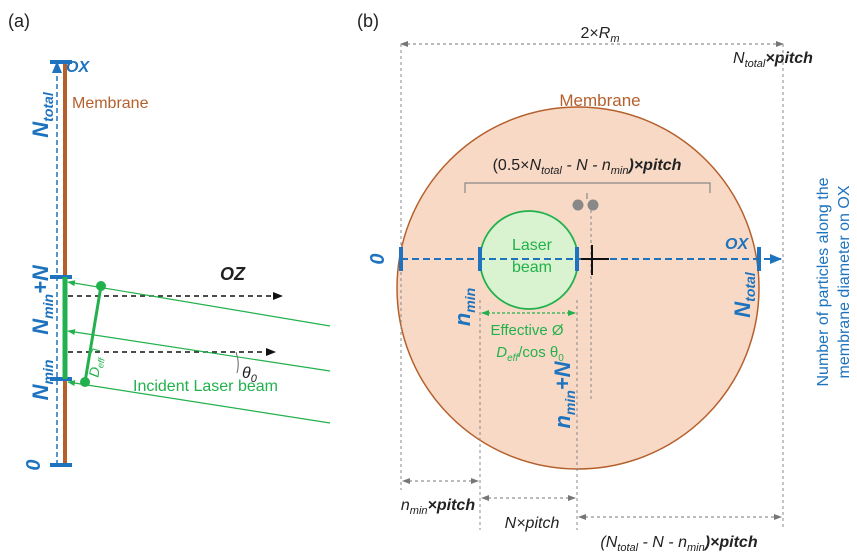 The width and height of the screenshot is (857, 557). Describe the element at coordinates (368, 21) in the screenshot. I see `panel-b-label: (b)` at that location.